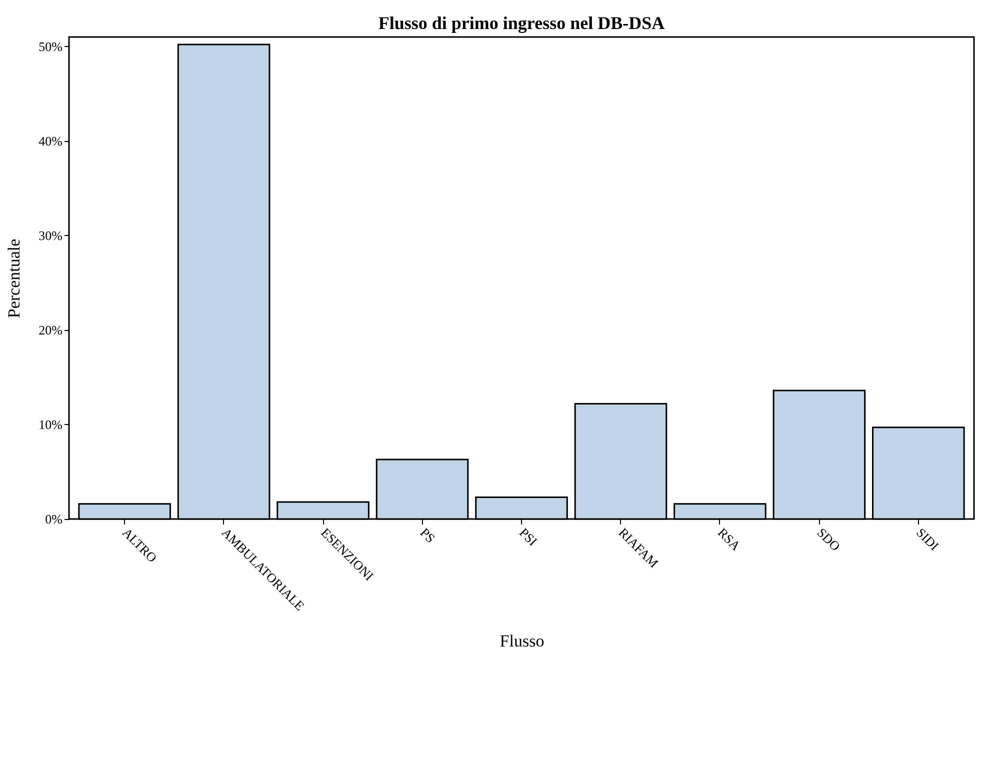 This screenshot has height=758, width=998. What do you see at coordinates (54, 519) in the screenshot?
I see `y-tick-label: 0%` at bounding box center [54, 519].